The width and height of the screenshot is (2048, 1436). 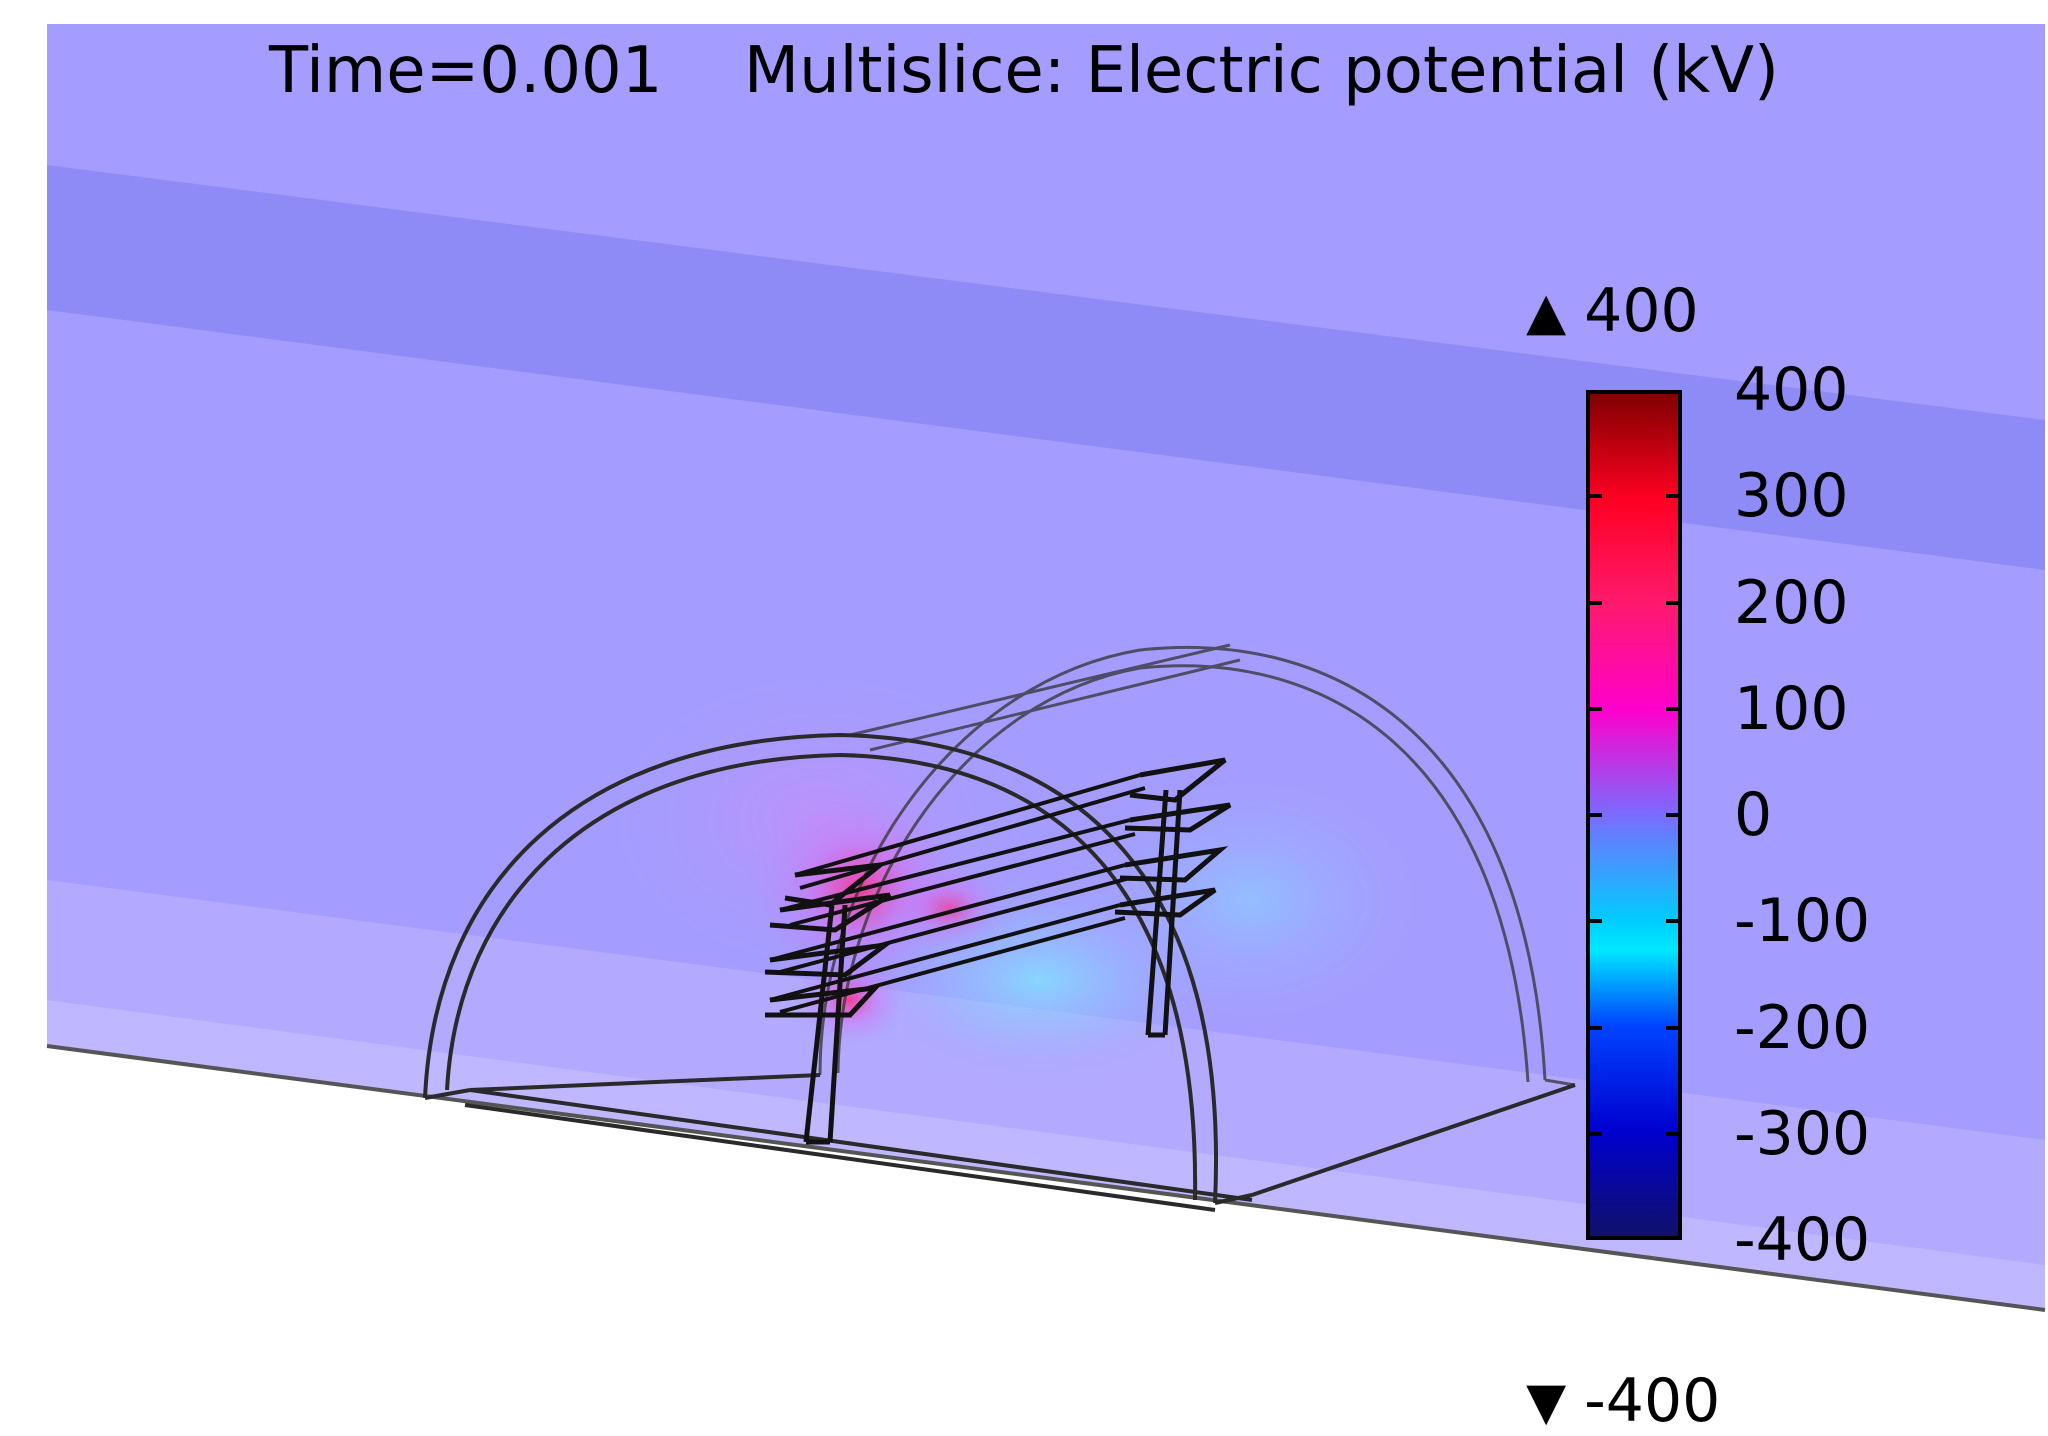 I want to click on colorbar-tick-label: -100, so click(x=1802, y=921).